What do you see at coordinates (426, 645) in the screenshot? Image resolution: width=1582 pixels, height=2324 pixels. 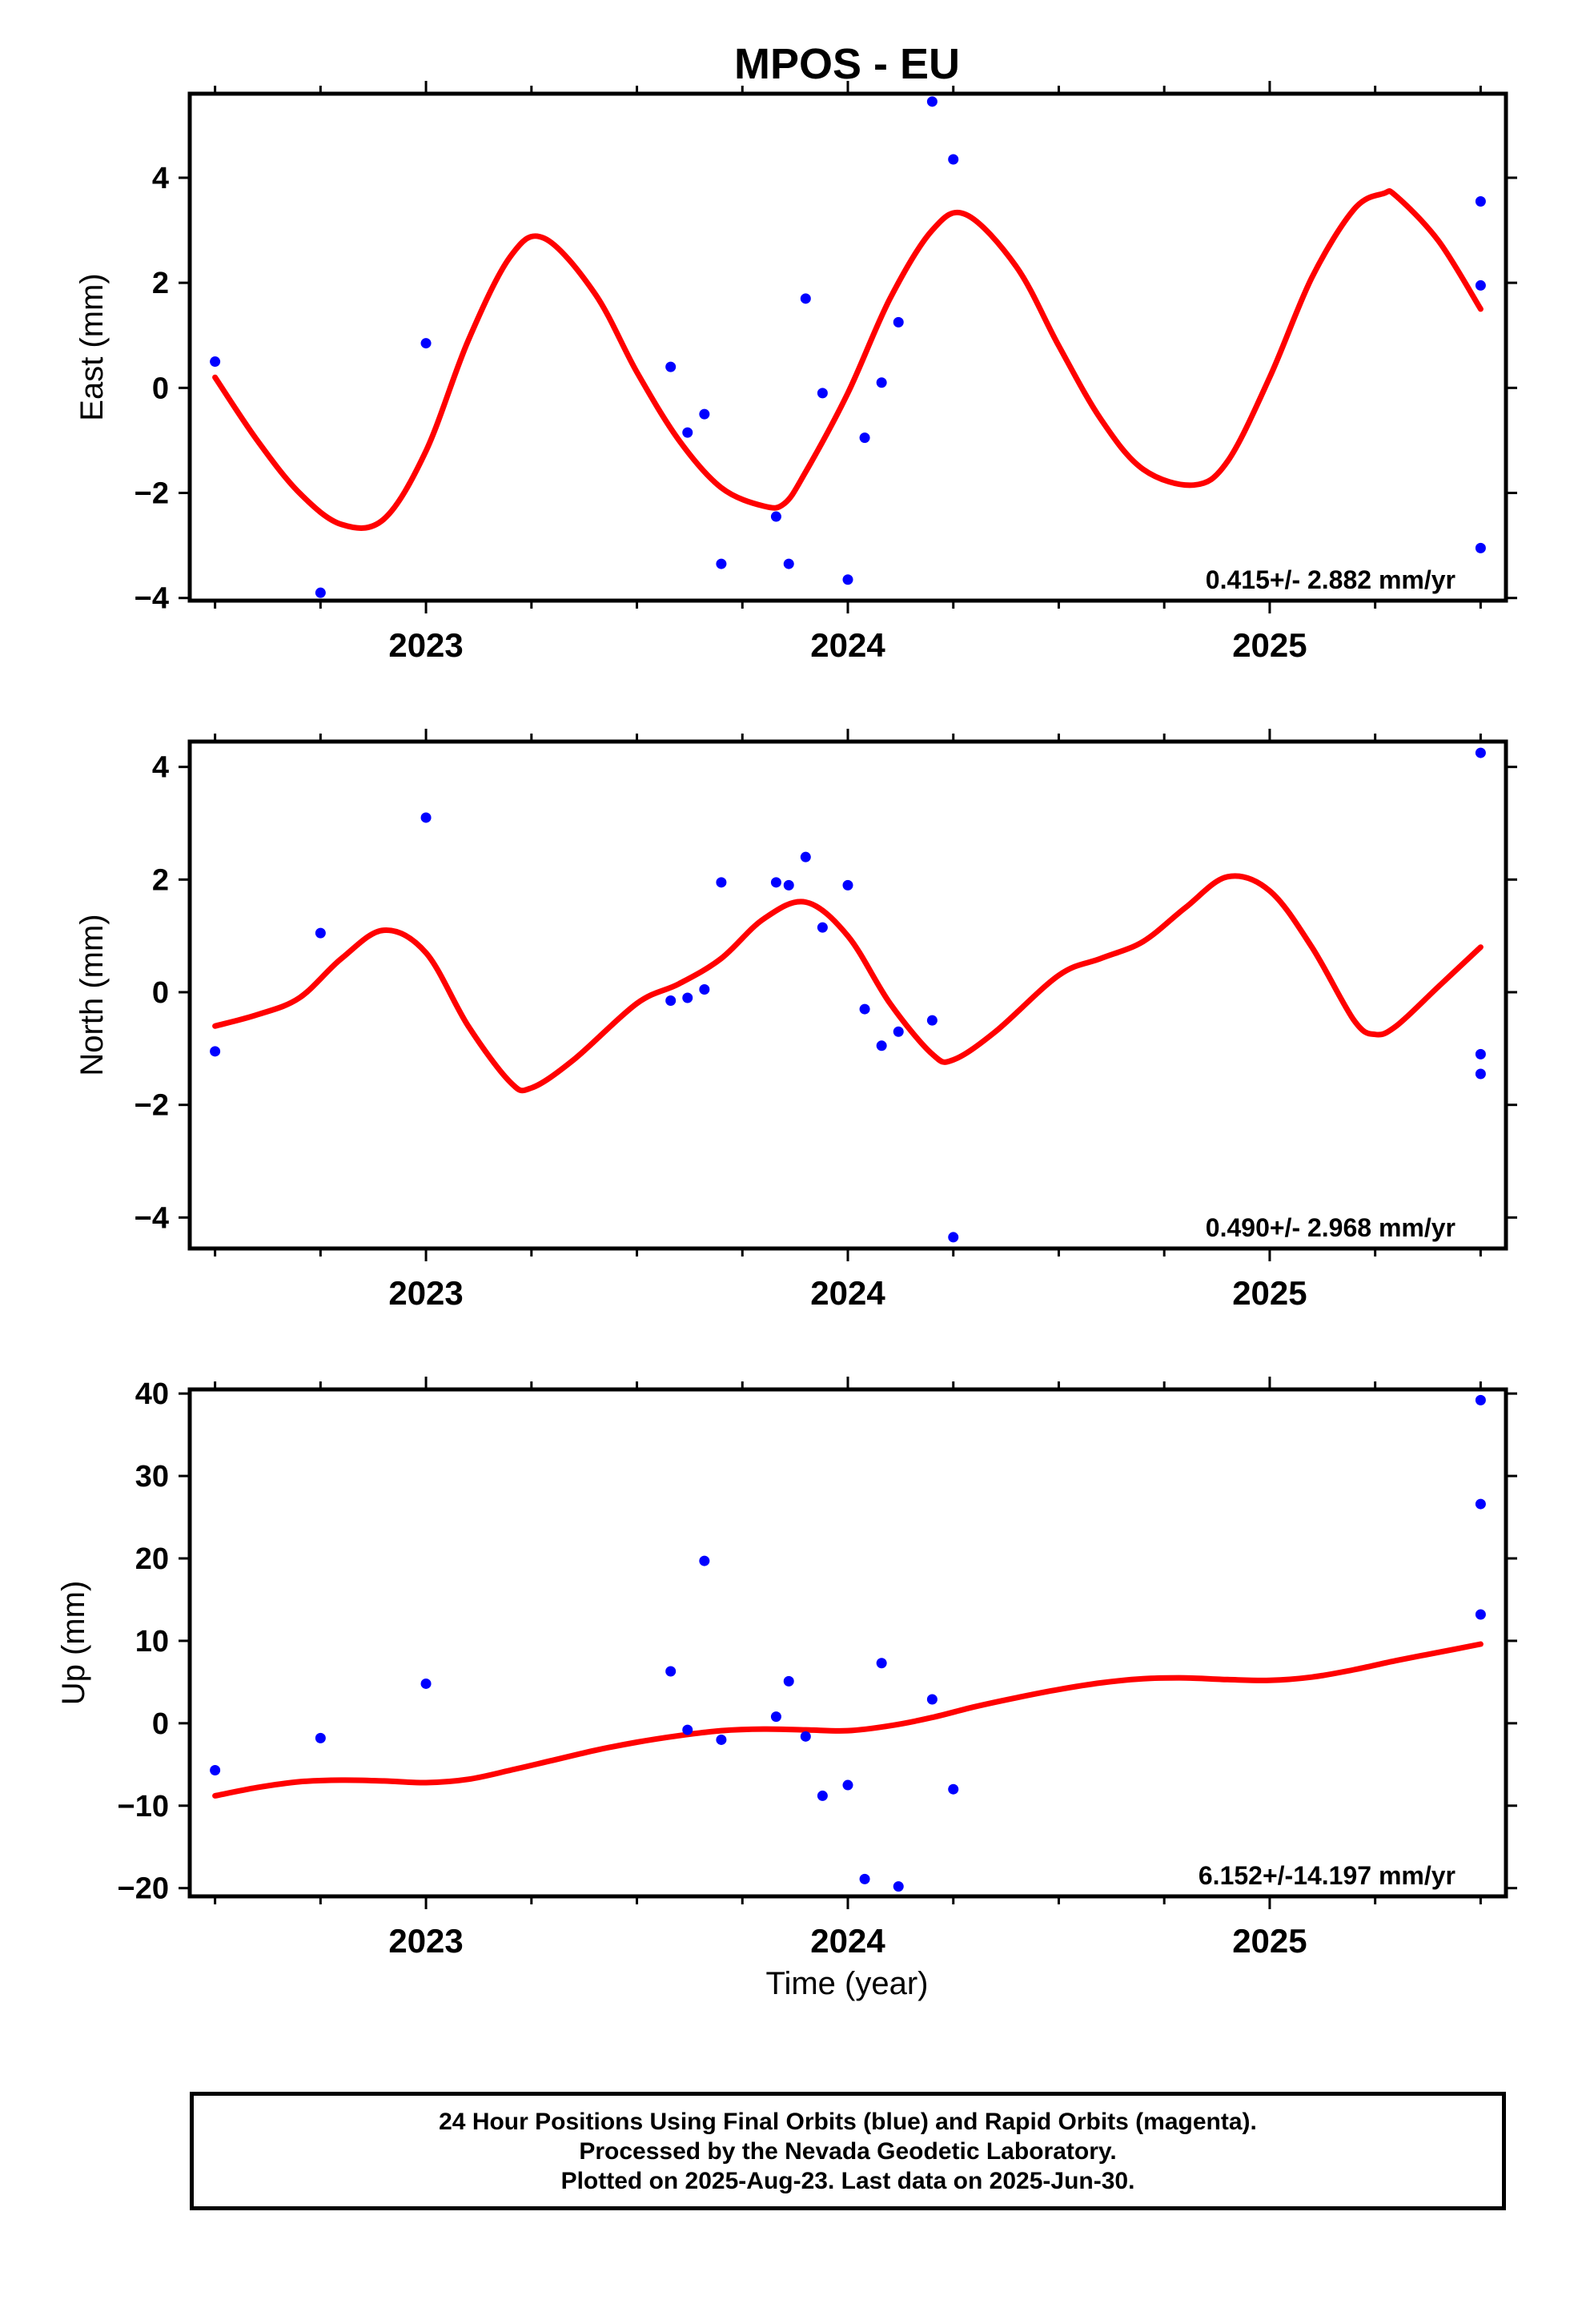 I see `east-xtick-label: 2023` at bounding box center [426, 645].